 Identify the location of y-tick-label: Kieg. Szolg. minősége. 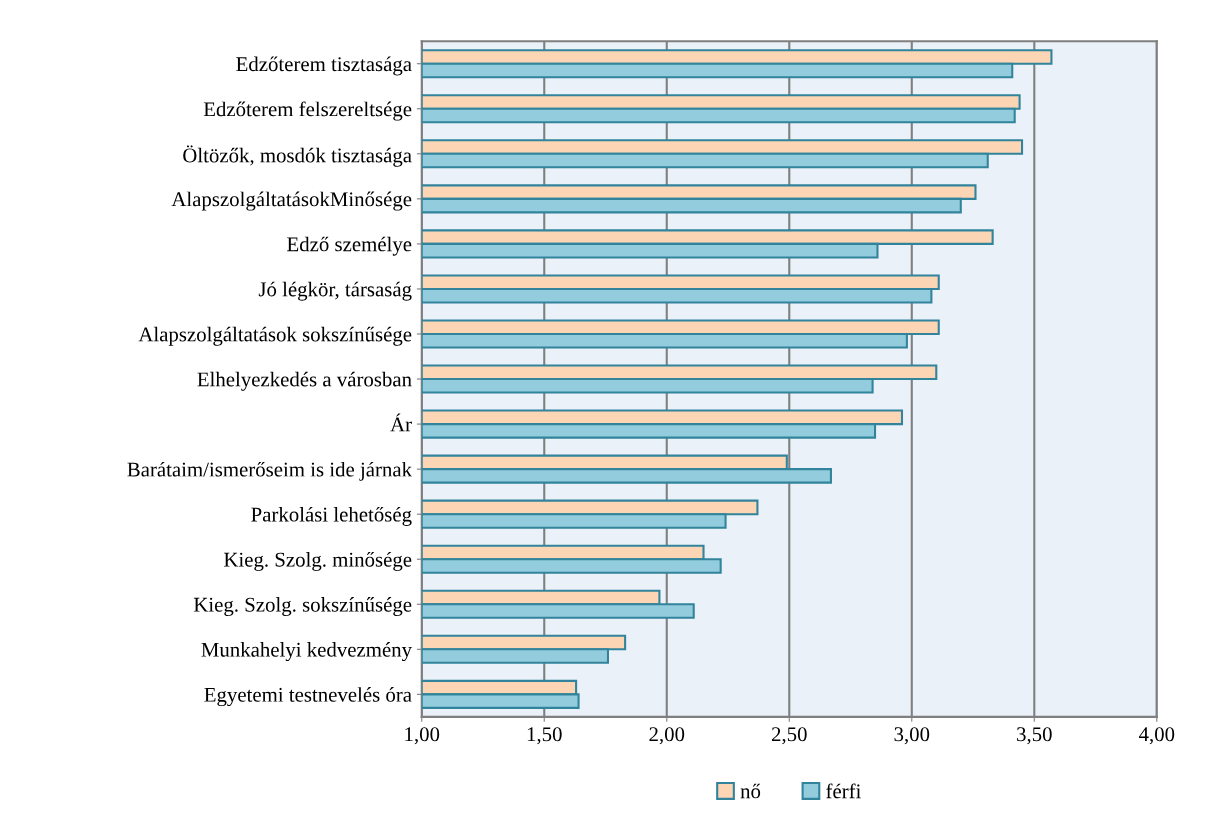
(317, 561).